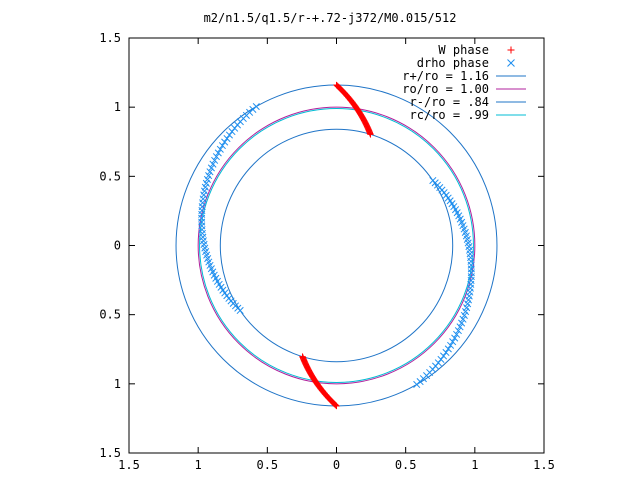 The image size is (640, 480). Describe the element at coordinates (449, 115) in the screenshot. I see `legend-label: rc/ro = .99` at that location.